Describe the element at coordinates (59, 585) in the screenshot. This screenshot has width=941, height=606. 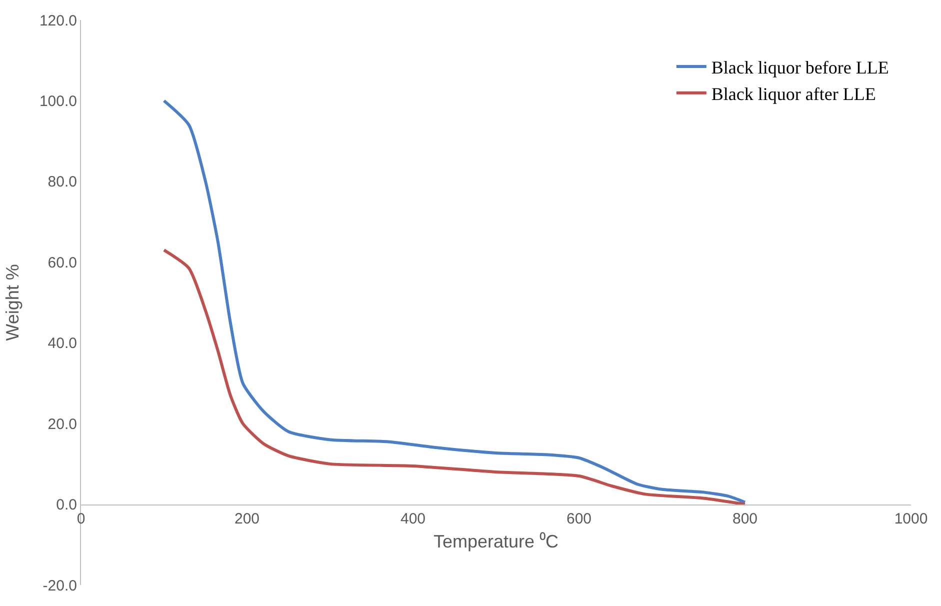
I see `y-tick-label: -20.0` at that location.